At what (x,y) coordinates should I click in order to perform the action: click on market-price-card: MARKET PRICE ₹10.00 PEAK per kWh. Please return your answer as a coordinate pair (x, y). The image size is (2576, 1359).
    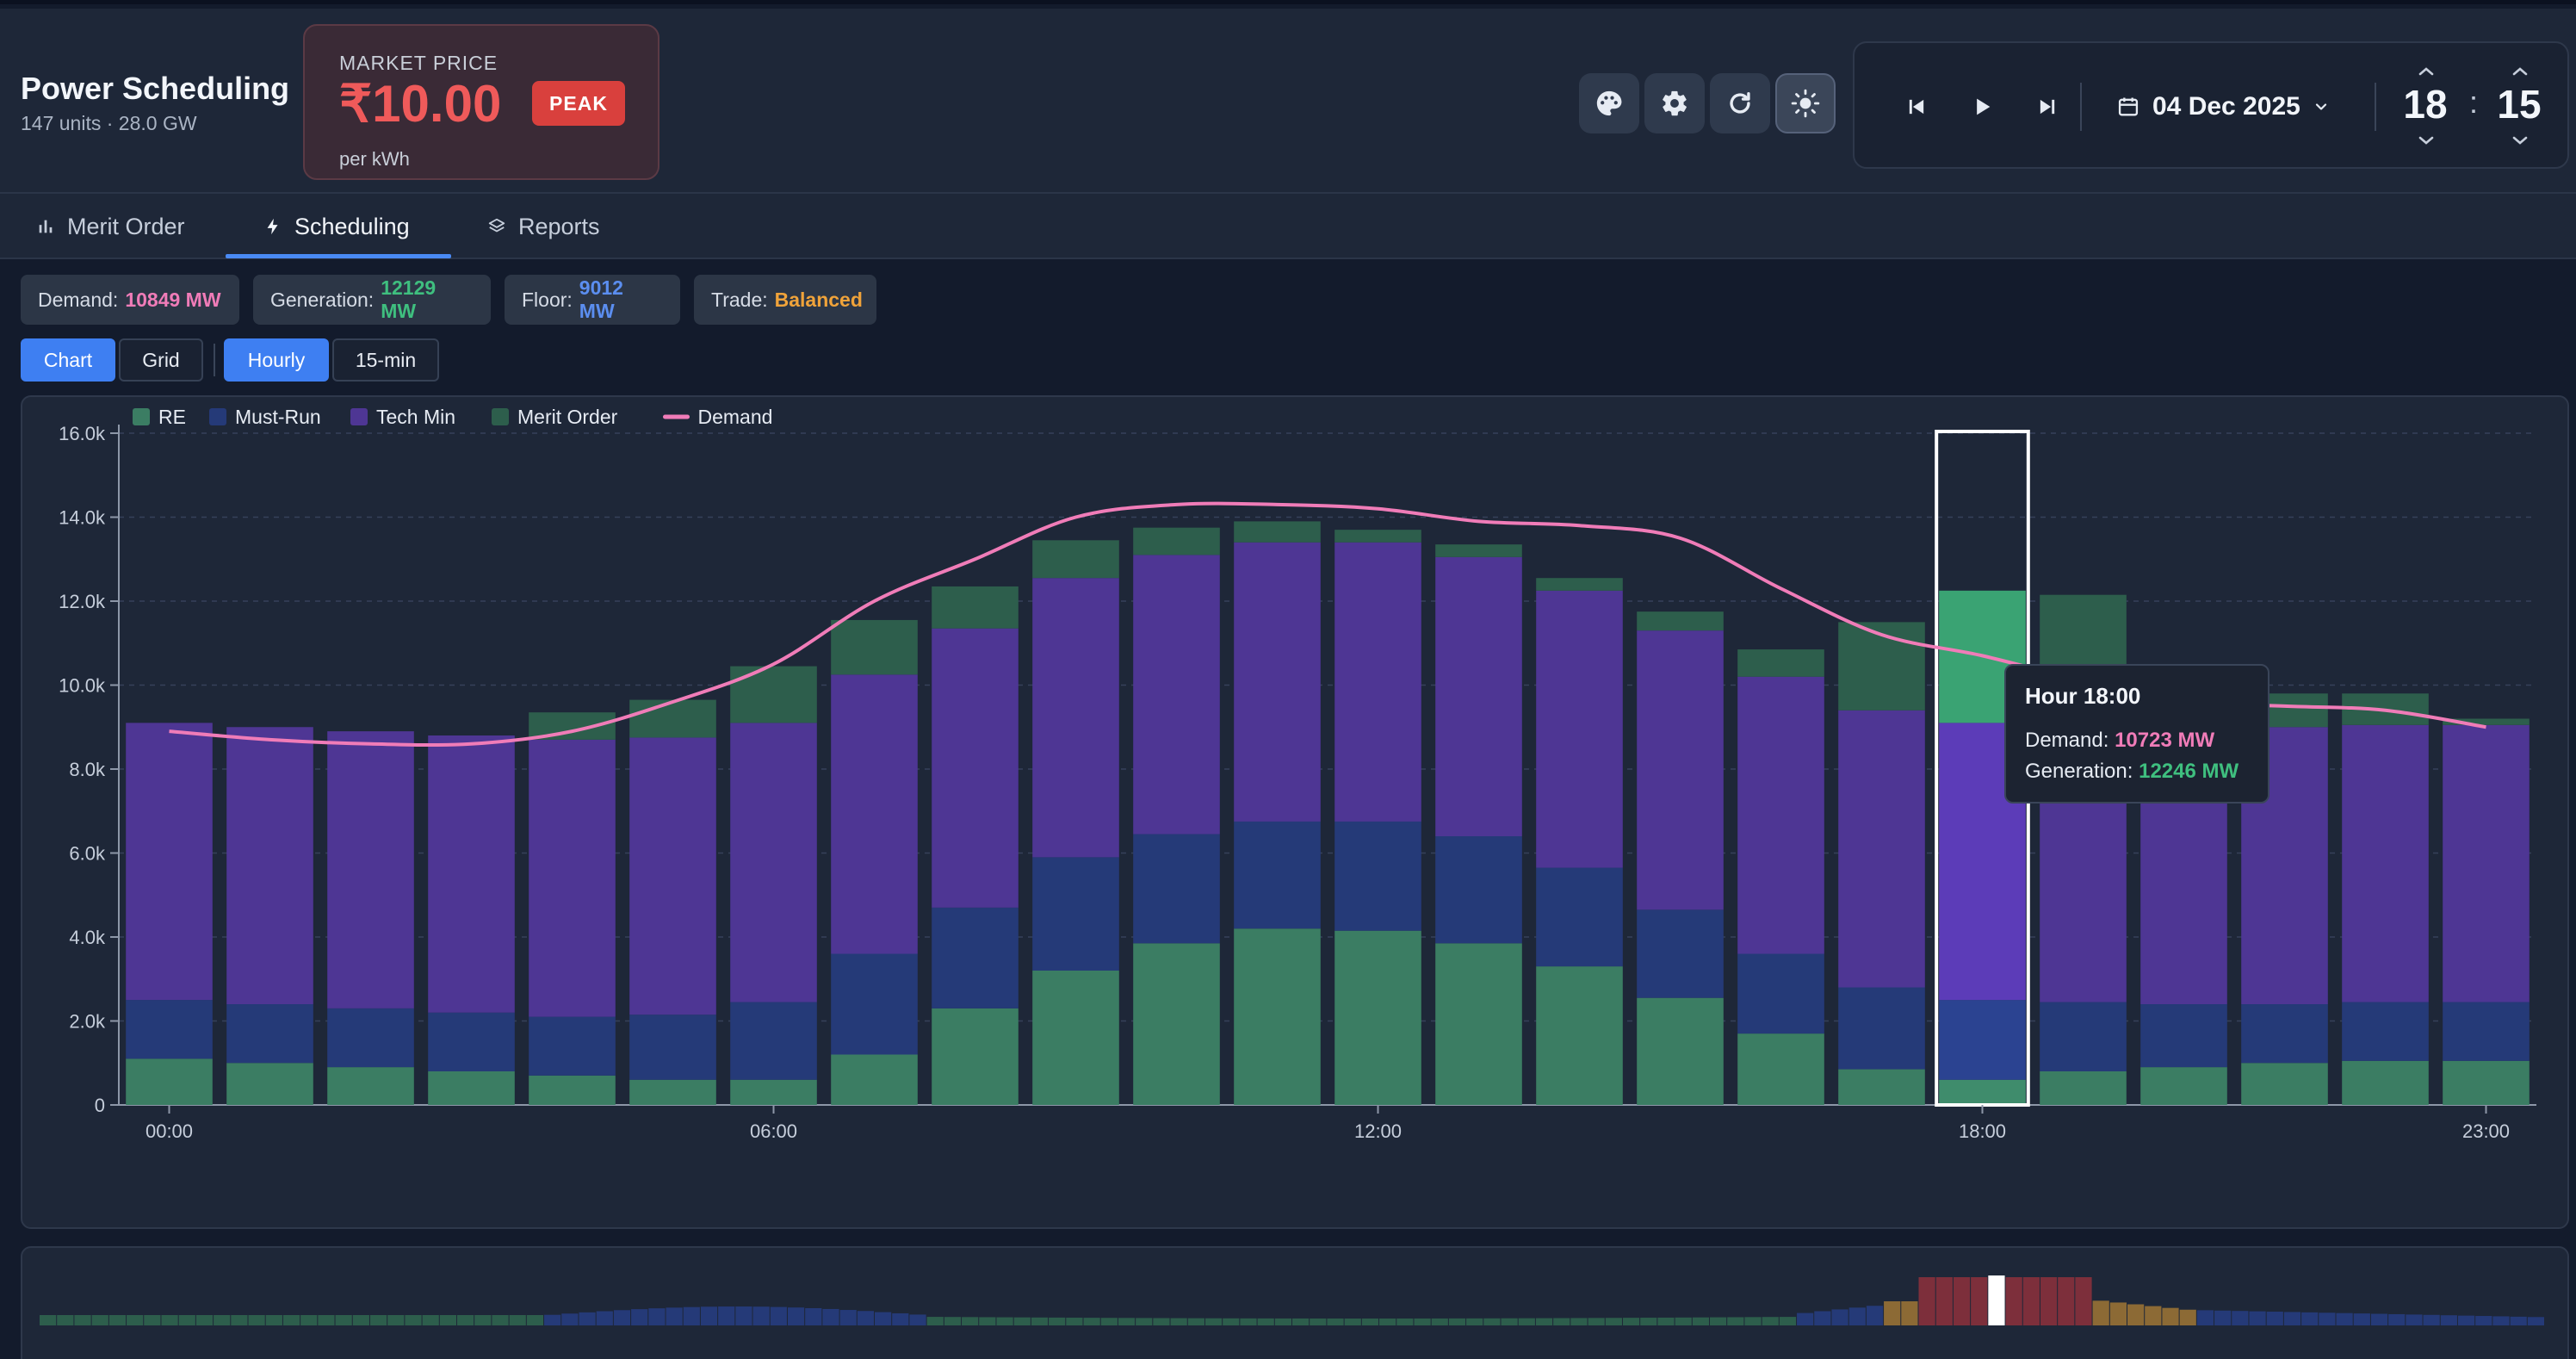
    Looking at the image, I should click on (481, 102).